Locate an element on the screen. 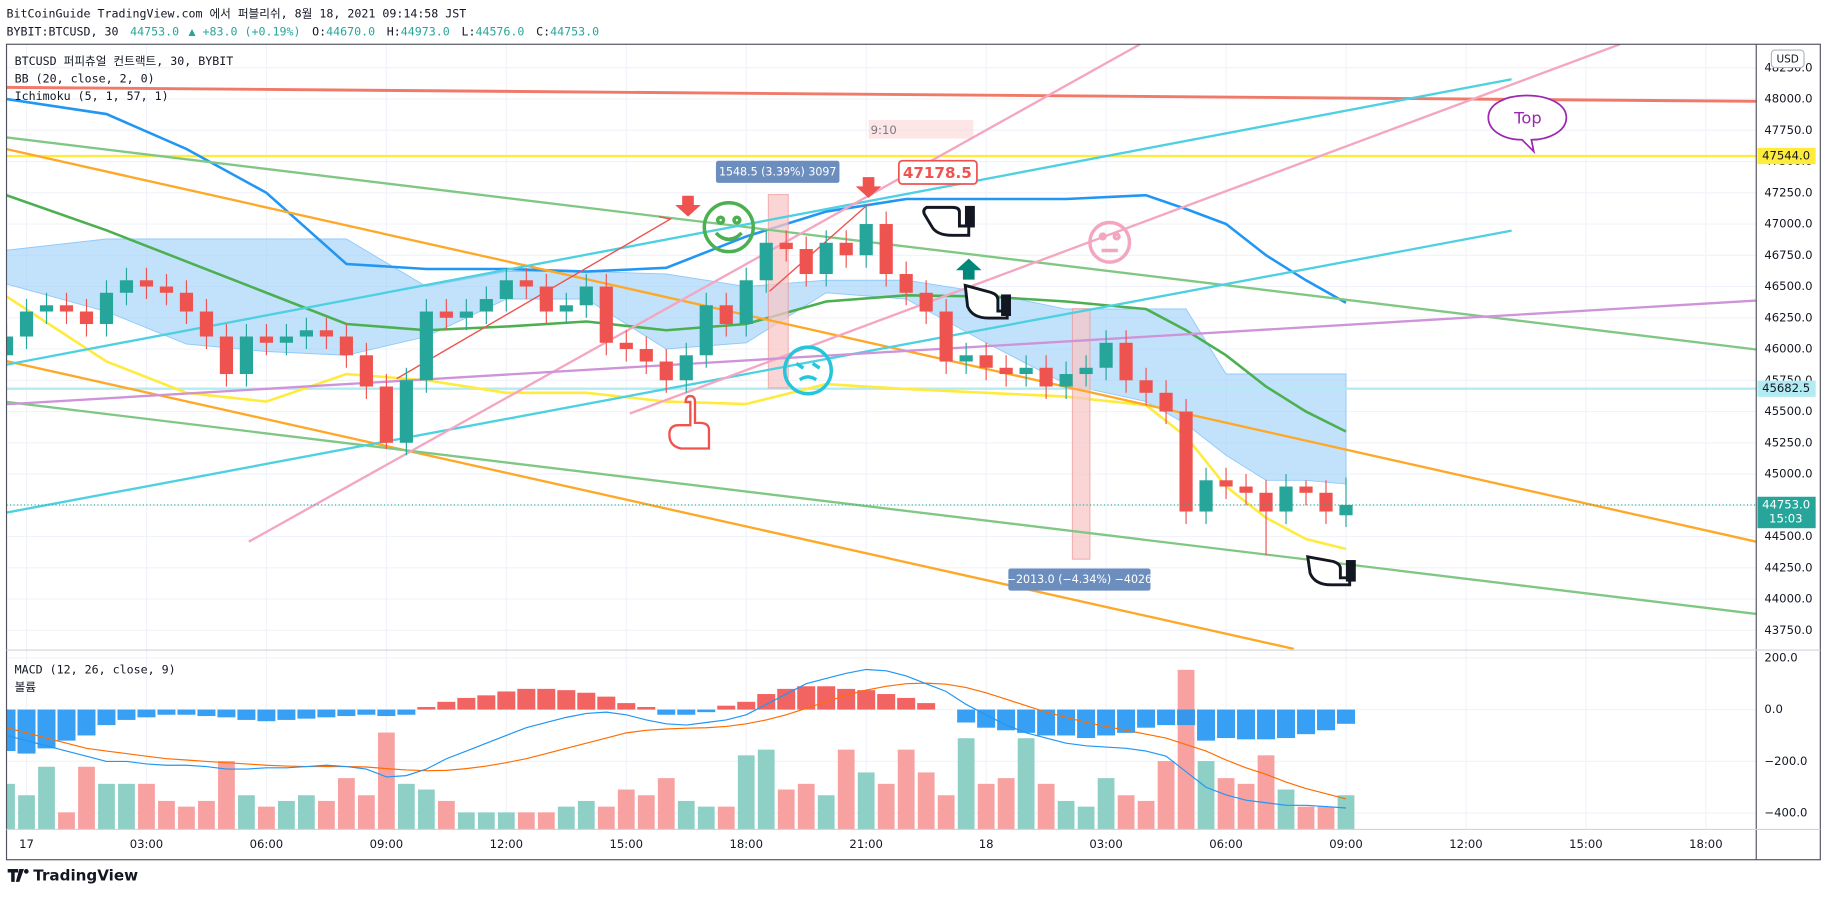 This screenshot has width=1828, height=897. countdown: 15:03 is located at coordinates (1786, 518).